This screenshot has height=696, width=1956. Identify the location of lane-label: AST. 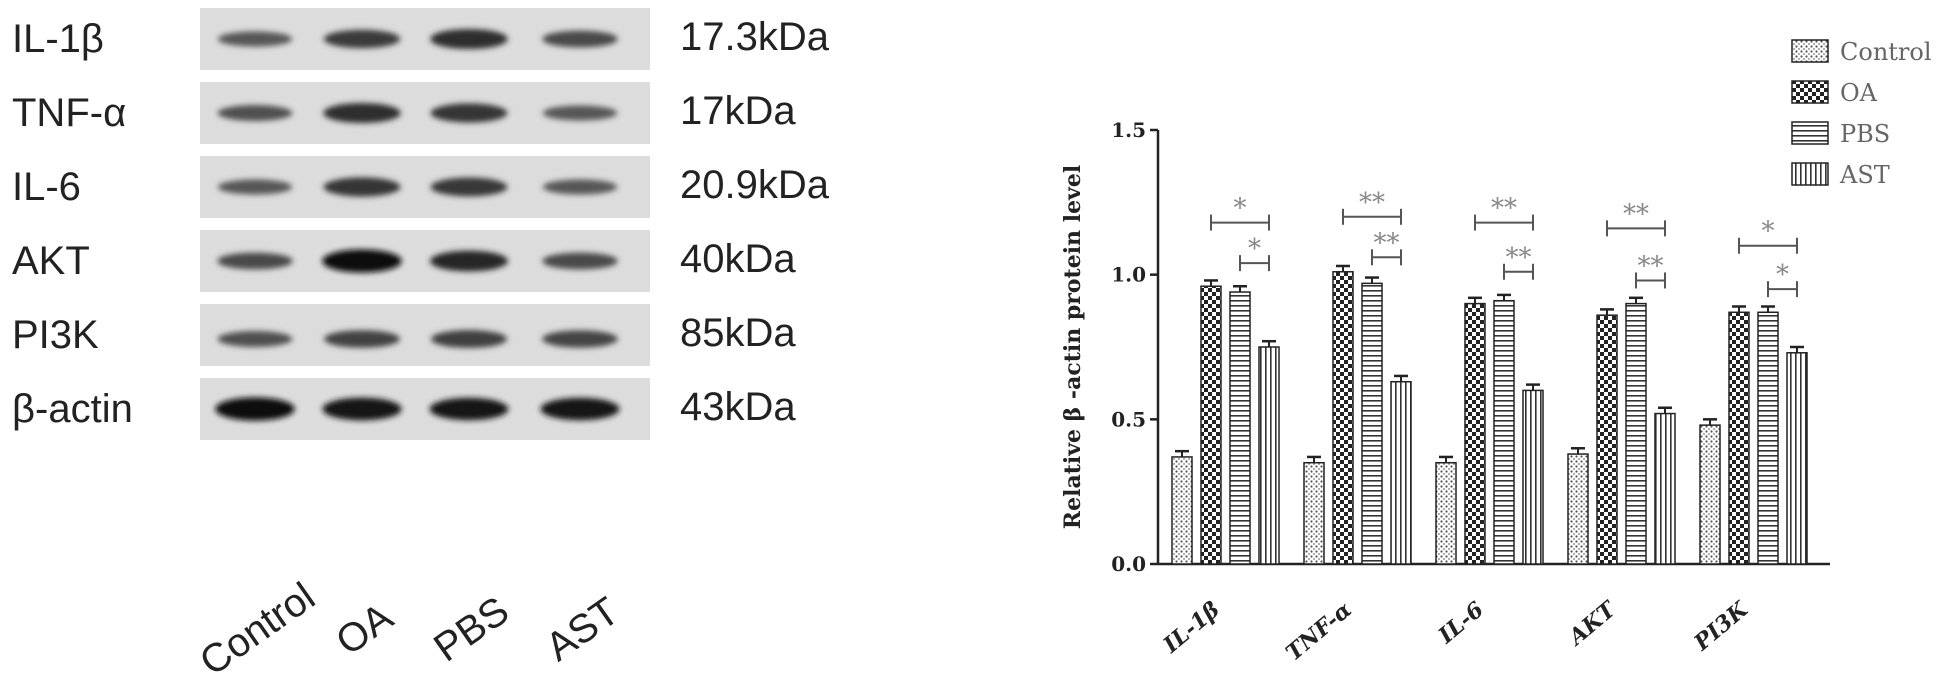
(582, 629).